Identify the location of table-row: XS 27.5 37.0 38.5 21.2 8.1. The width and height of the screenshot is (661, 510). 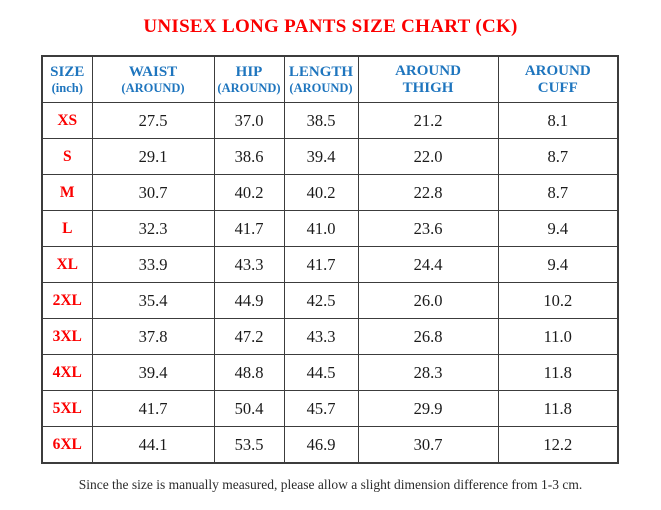
(330, 120).